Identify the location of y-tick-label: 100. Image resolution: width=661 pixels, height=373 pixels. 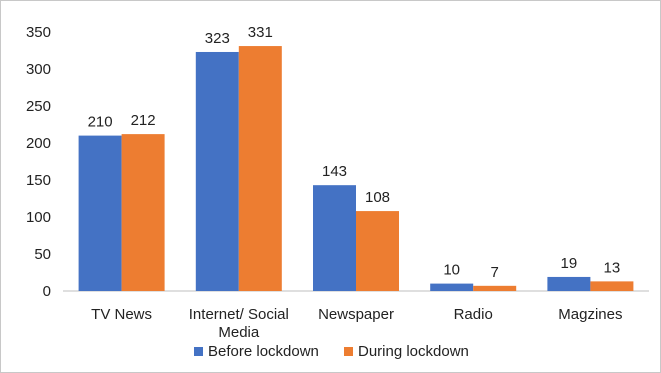
(38, 217).